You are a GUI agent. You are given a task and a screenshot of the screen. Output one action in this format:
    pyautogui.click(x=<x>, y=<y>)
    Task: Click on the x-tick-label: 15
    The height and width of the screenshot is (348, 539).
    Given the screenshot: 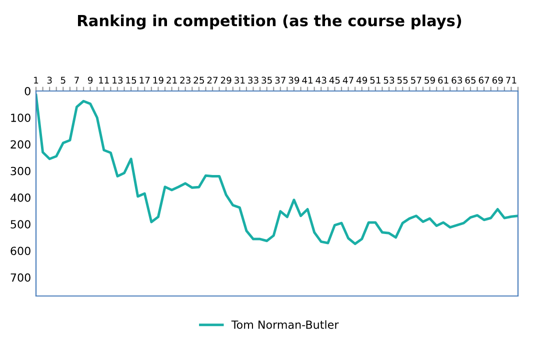 What is the action you would take?
    pyautogui.click(x=131, y=80)
    